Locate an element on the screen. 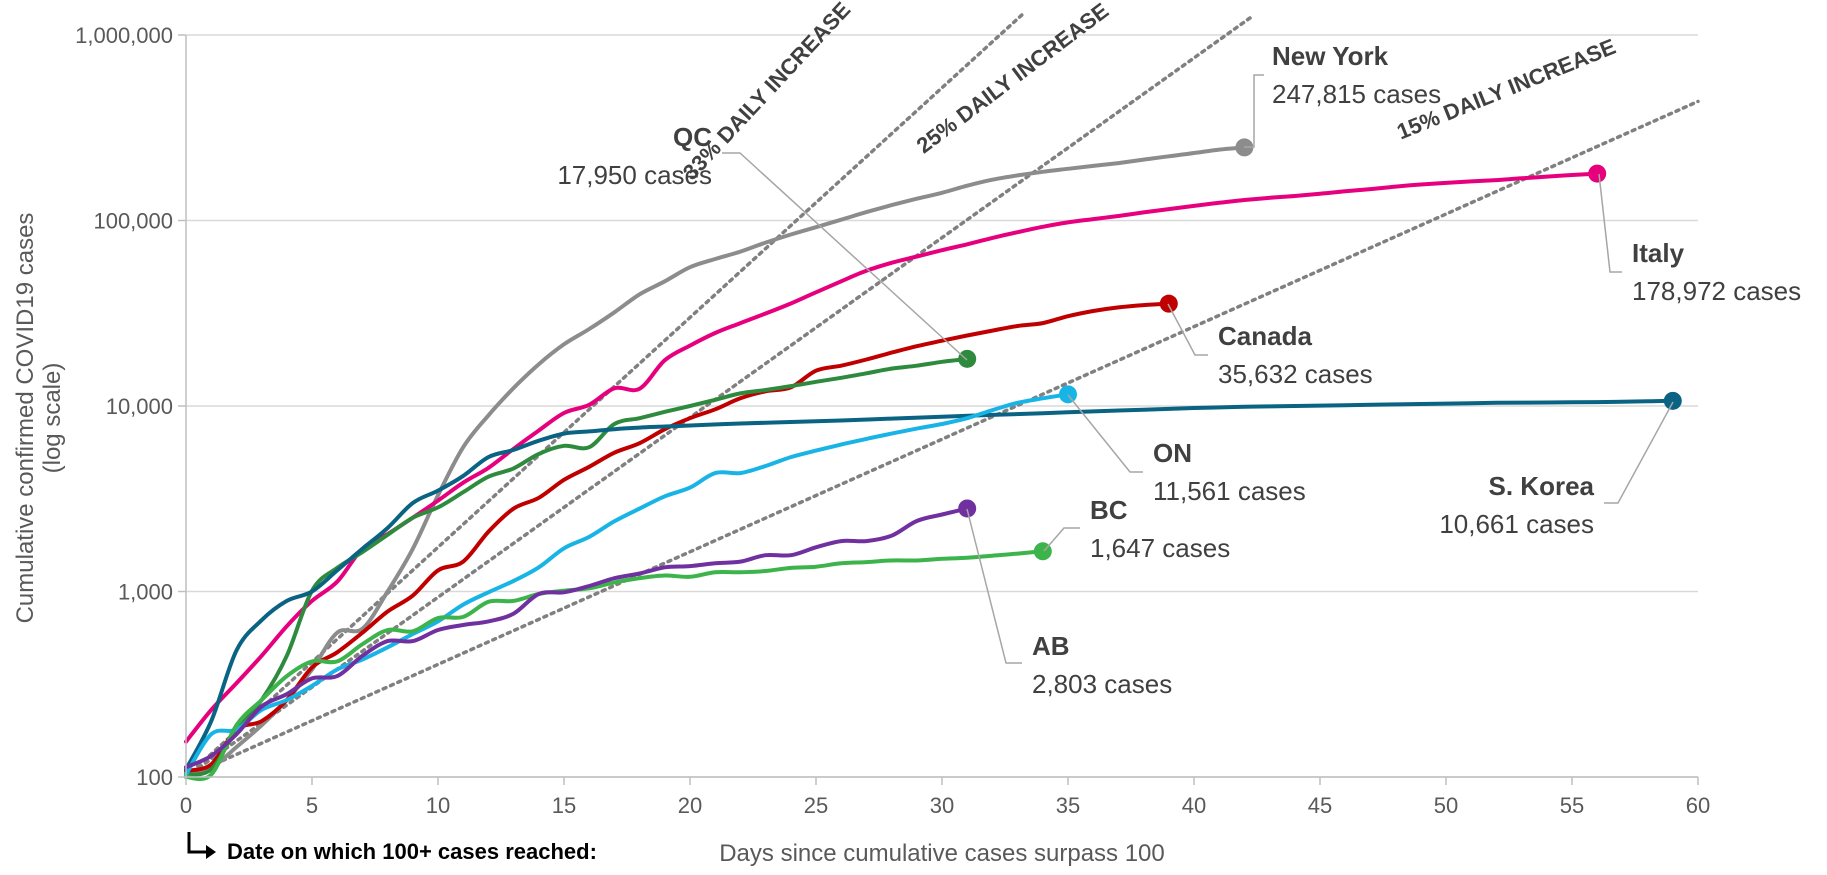 This screenshot has width=1827, height=875. x-tick-label: 15 is located at coordinates (564, 805).